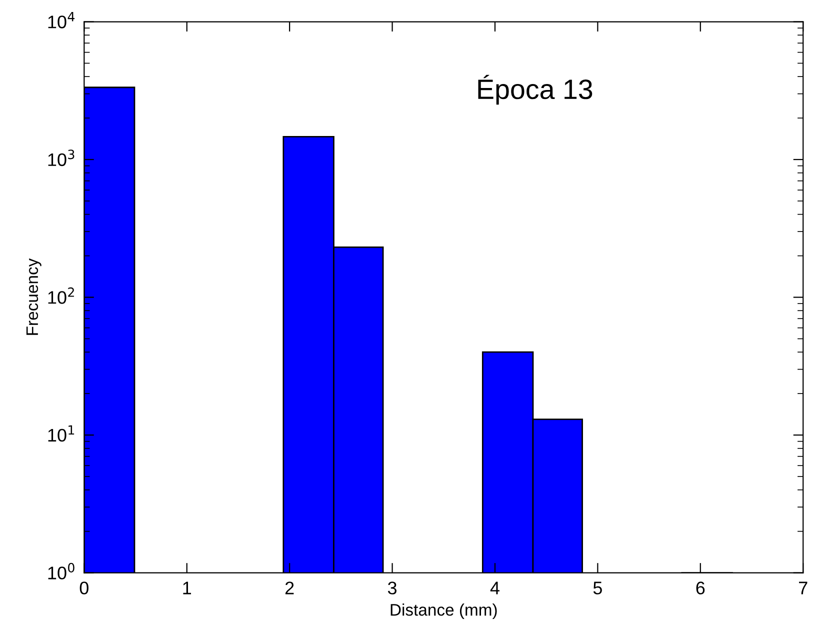 The width and height of the screenshot is (817, 640). Describe the element at coordinates (495, 588) in the screenshot. I see `x-tick-label: 4` at that location.